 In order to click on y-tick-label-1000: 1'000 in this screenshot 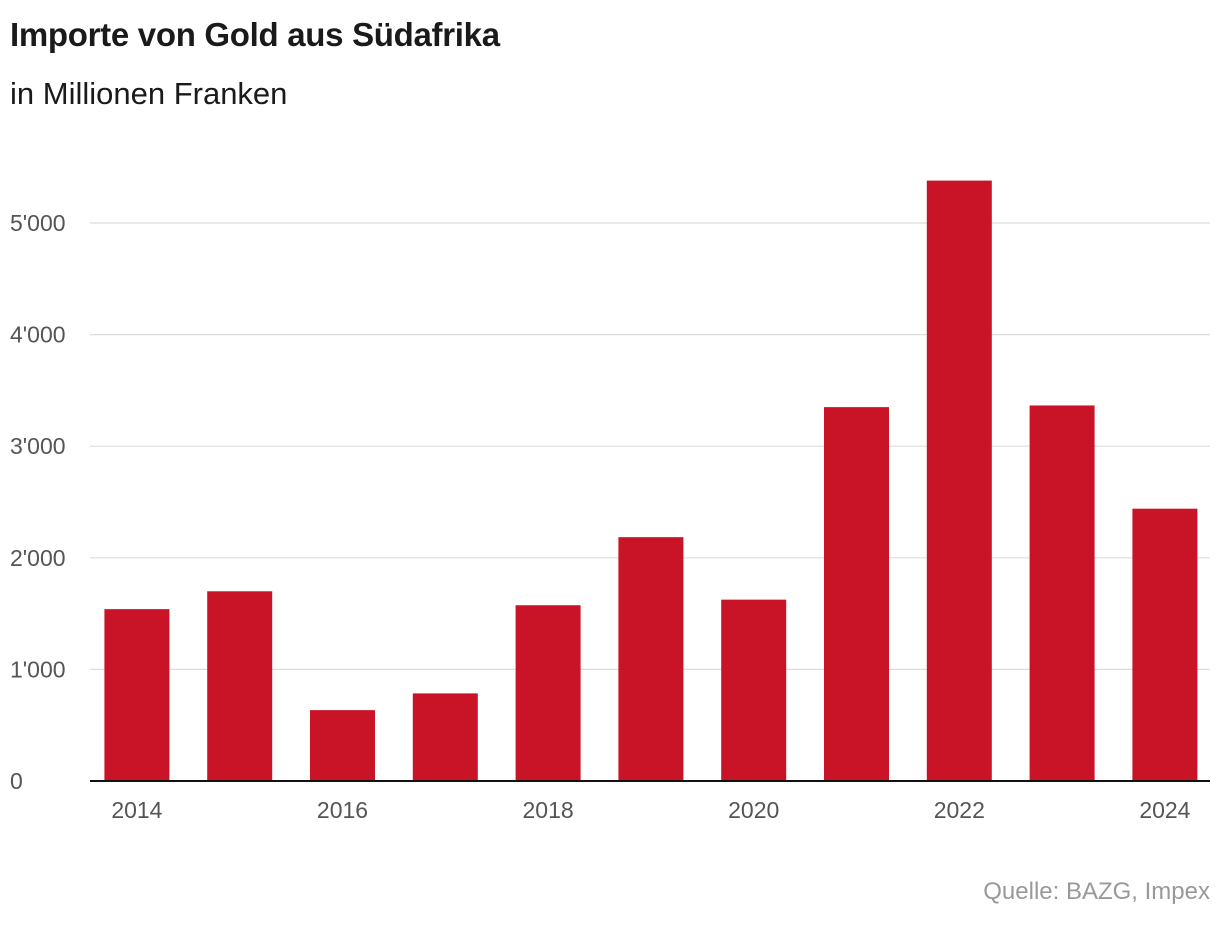, I will do `click(38, 669)`.